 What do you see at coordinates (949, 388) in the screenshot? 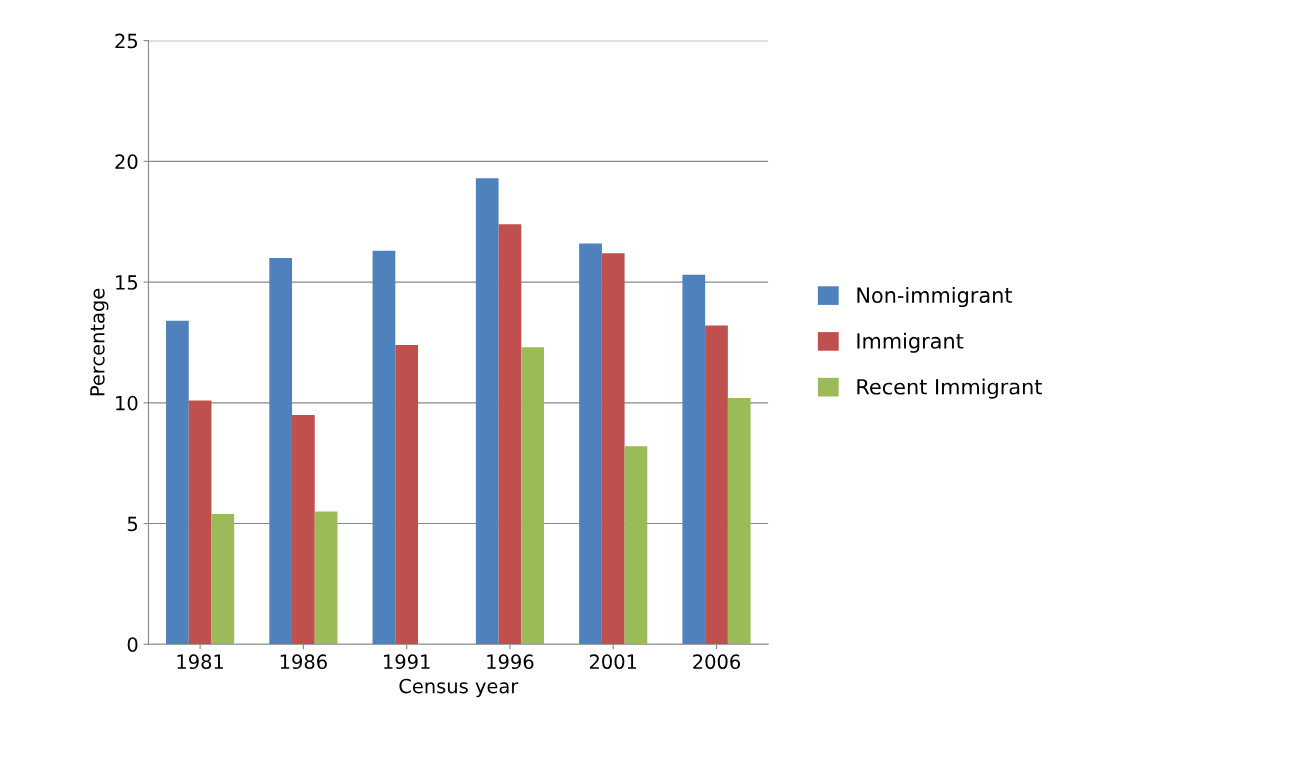
I see `legend-label: Recent Immigrant` at bounding box center [949, 388].